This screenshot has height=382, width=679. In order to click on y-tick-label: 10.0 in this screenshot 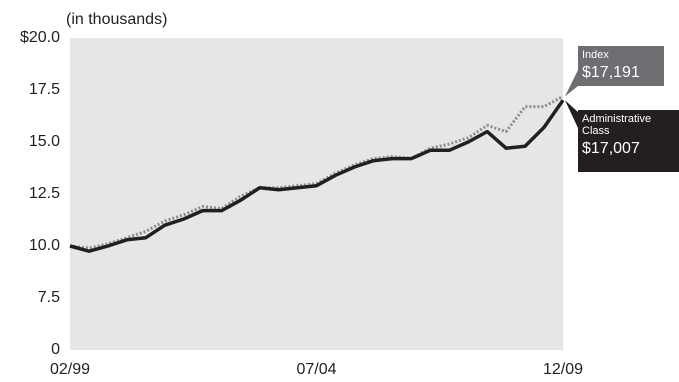, I will do `click(44, 245)`.